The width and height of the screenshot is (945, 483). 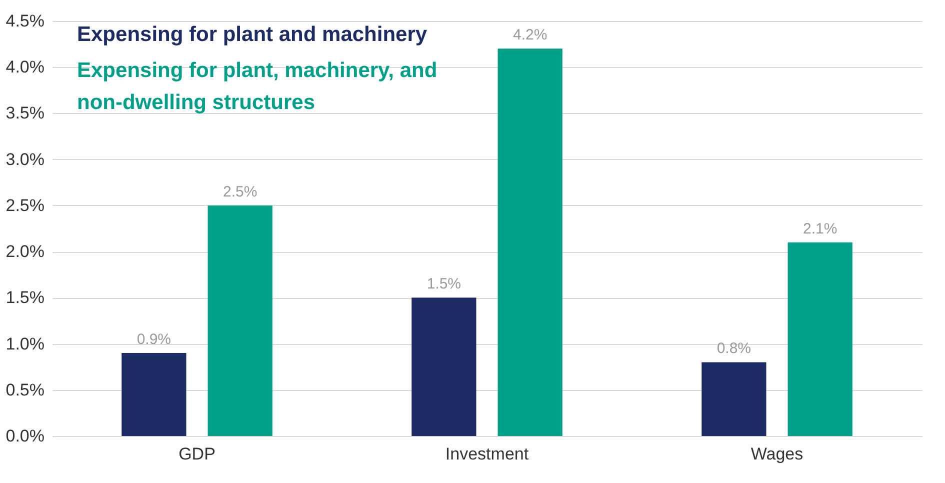 What do you see at coordinates (25, 21) in the screenshot?
I see `y-tick-label: 4.5%` at bounding box center [25, 21].